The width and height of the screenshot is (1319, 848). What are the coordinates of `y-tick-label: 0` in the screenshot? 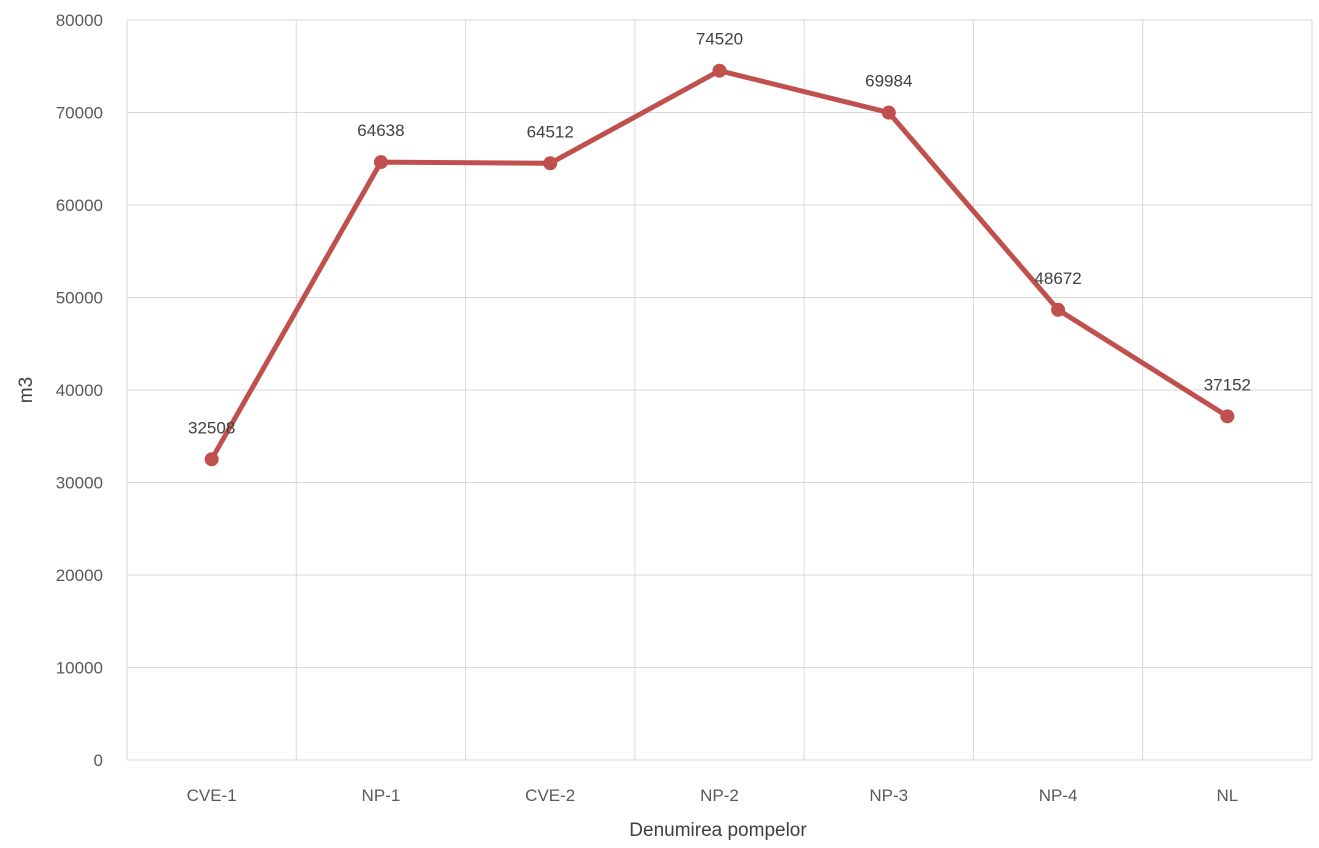 It's located at (98, 760).